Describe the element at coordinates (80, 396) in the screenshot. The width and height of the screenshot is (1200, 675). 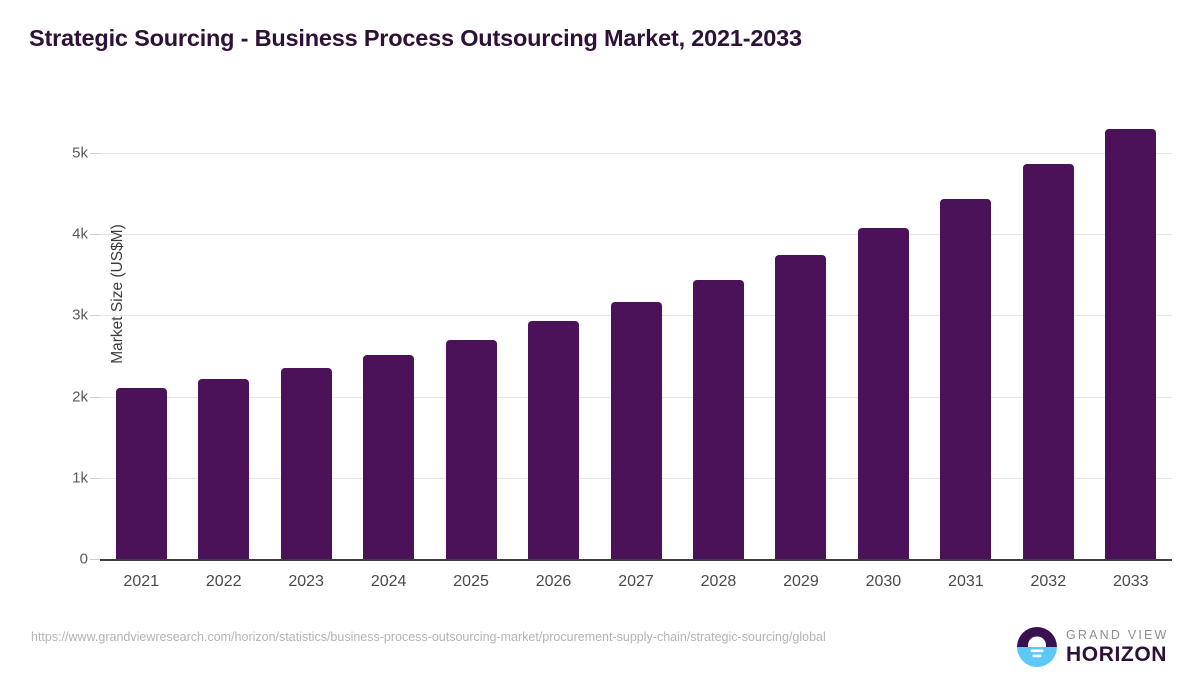
I see `y-tick-label: 2k` at that location.